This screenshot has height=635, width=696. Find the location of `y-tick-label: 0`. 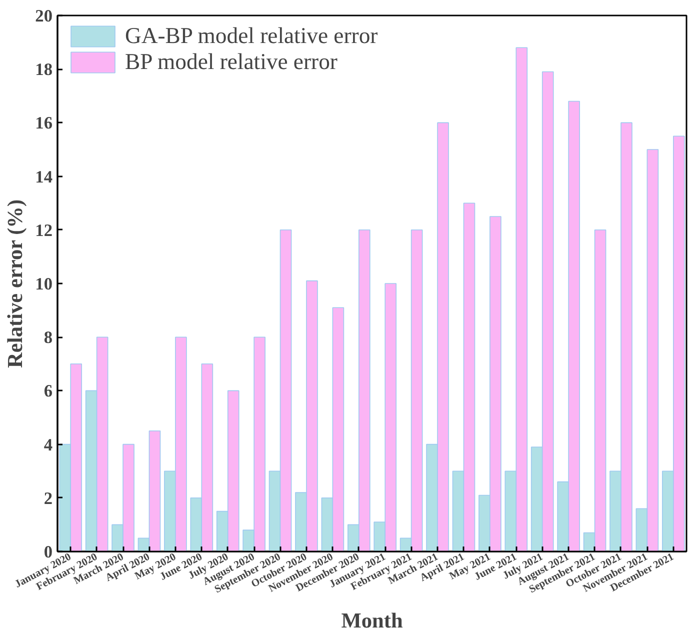

y-tick-label: 0 is located at coordinates (48, 552).